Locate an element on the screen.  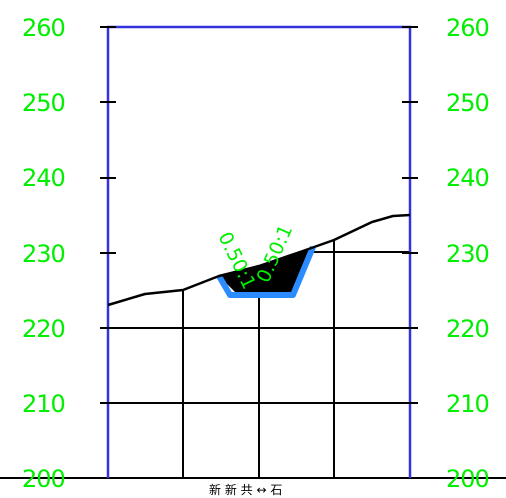
elev-label-right-230: 230 is located at coordinates (467, 254).